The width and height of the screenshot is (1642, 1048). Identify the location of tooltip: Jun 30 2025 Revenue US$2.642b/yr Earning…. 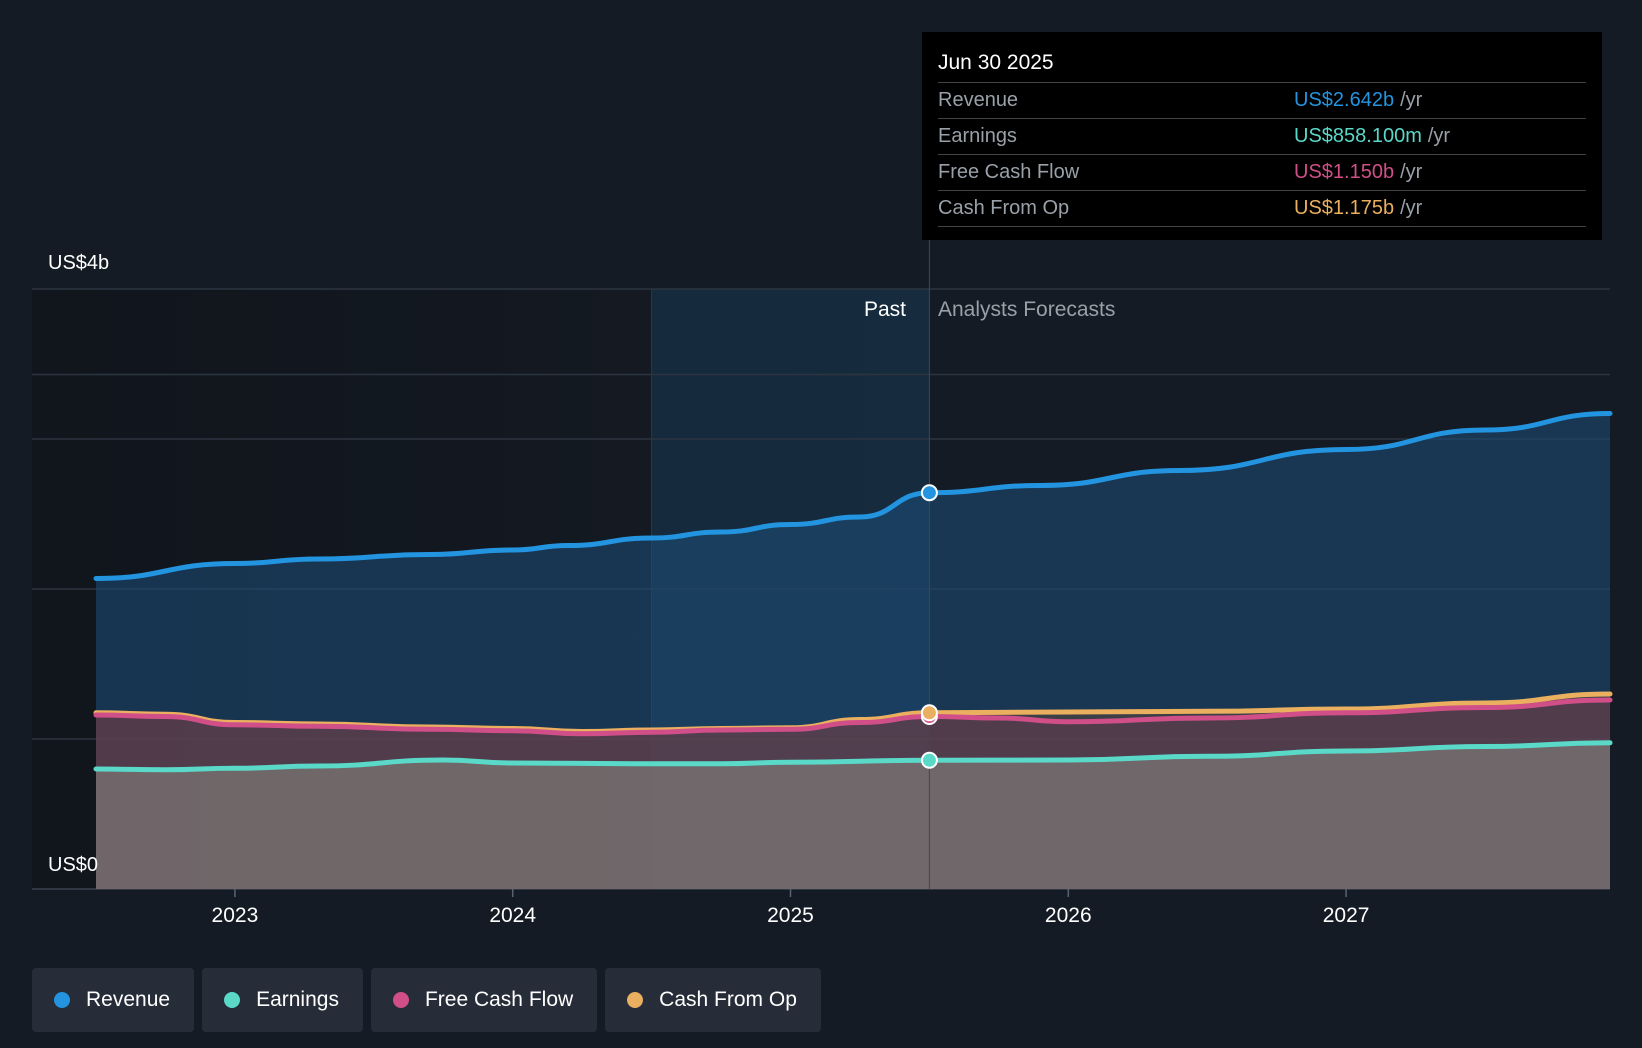
(1262, 136).